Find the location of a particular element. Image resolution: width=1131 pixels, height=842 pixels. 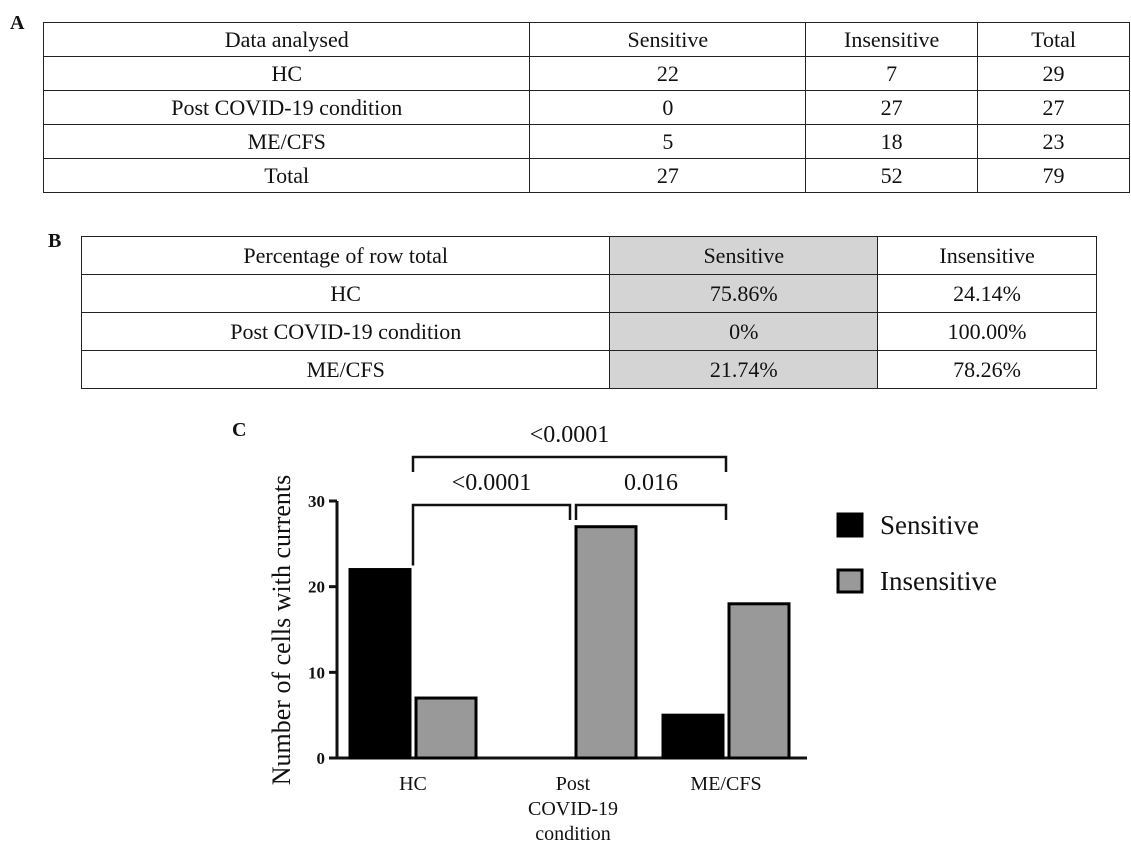

table-header-cell: Total is located at coordinates (1053, 39).